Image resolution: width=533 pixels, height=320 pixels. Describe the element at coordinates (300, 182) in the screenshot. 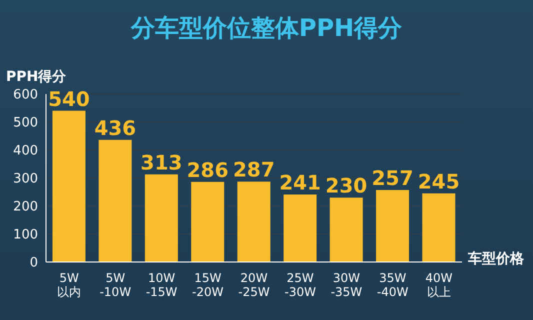

I see `data-label: 241` at that location.